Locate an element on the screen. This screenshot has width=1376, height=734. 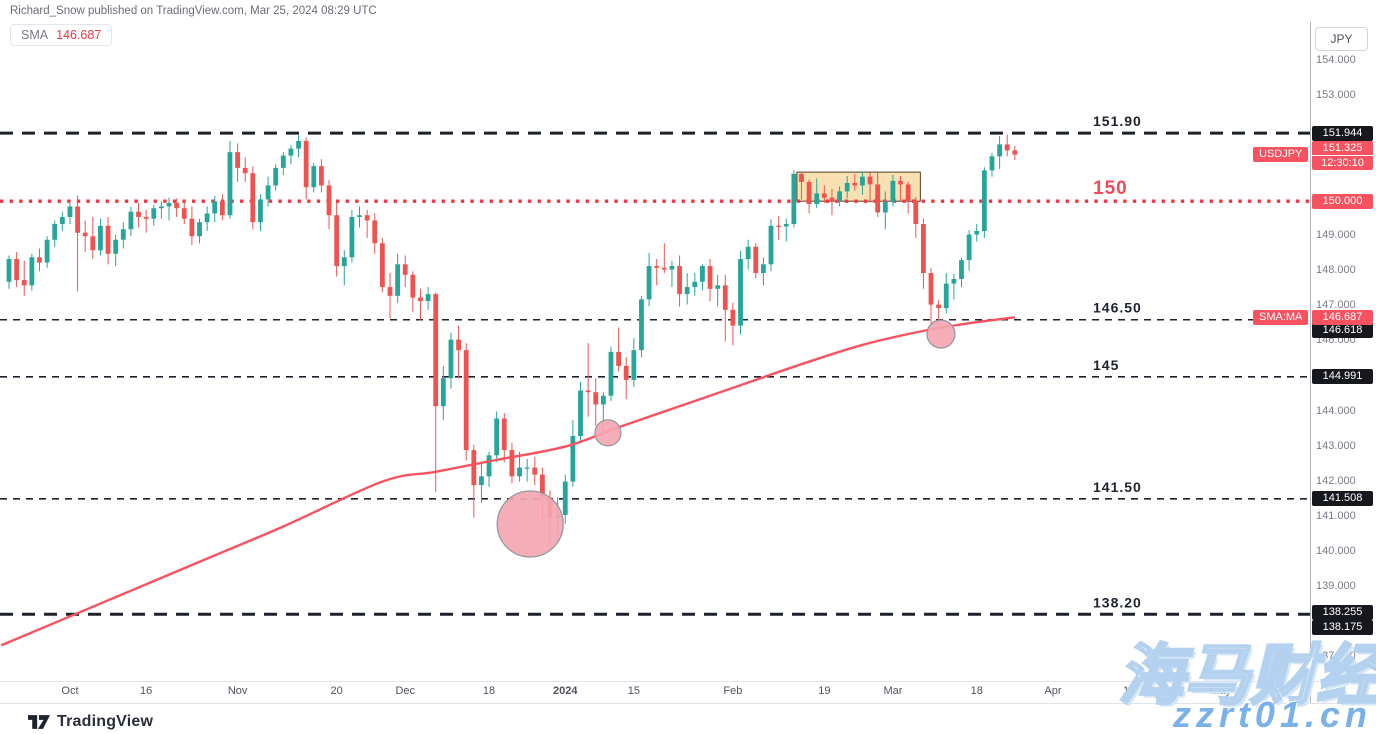
date-tick-20: 20 is located at coordinates (337, 691).